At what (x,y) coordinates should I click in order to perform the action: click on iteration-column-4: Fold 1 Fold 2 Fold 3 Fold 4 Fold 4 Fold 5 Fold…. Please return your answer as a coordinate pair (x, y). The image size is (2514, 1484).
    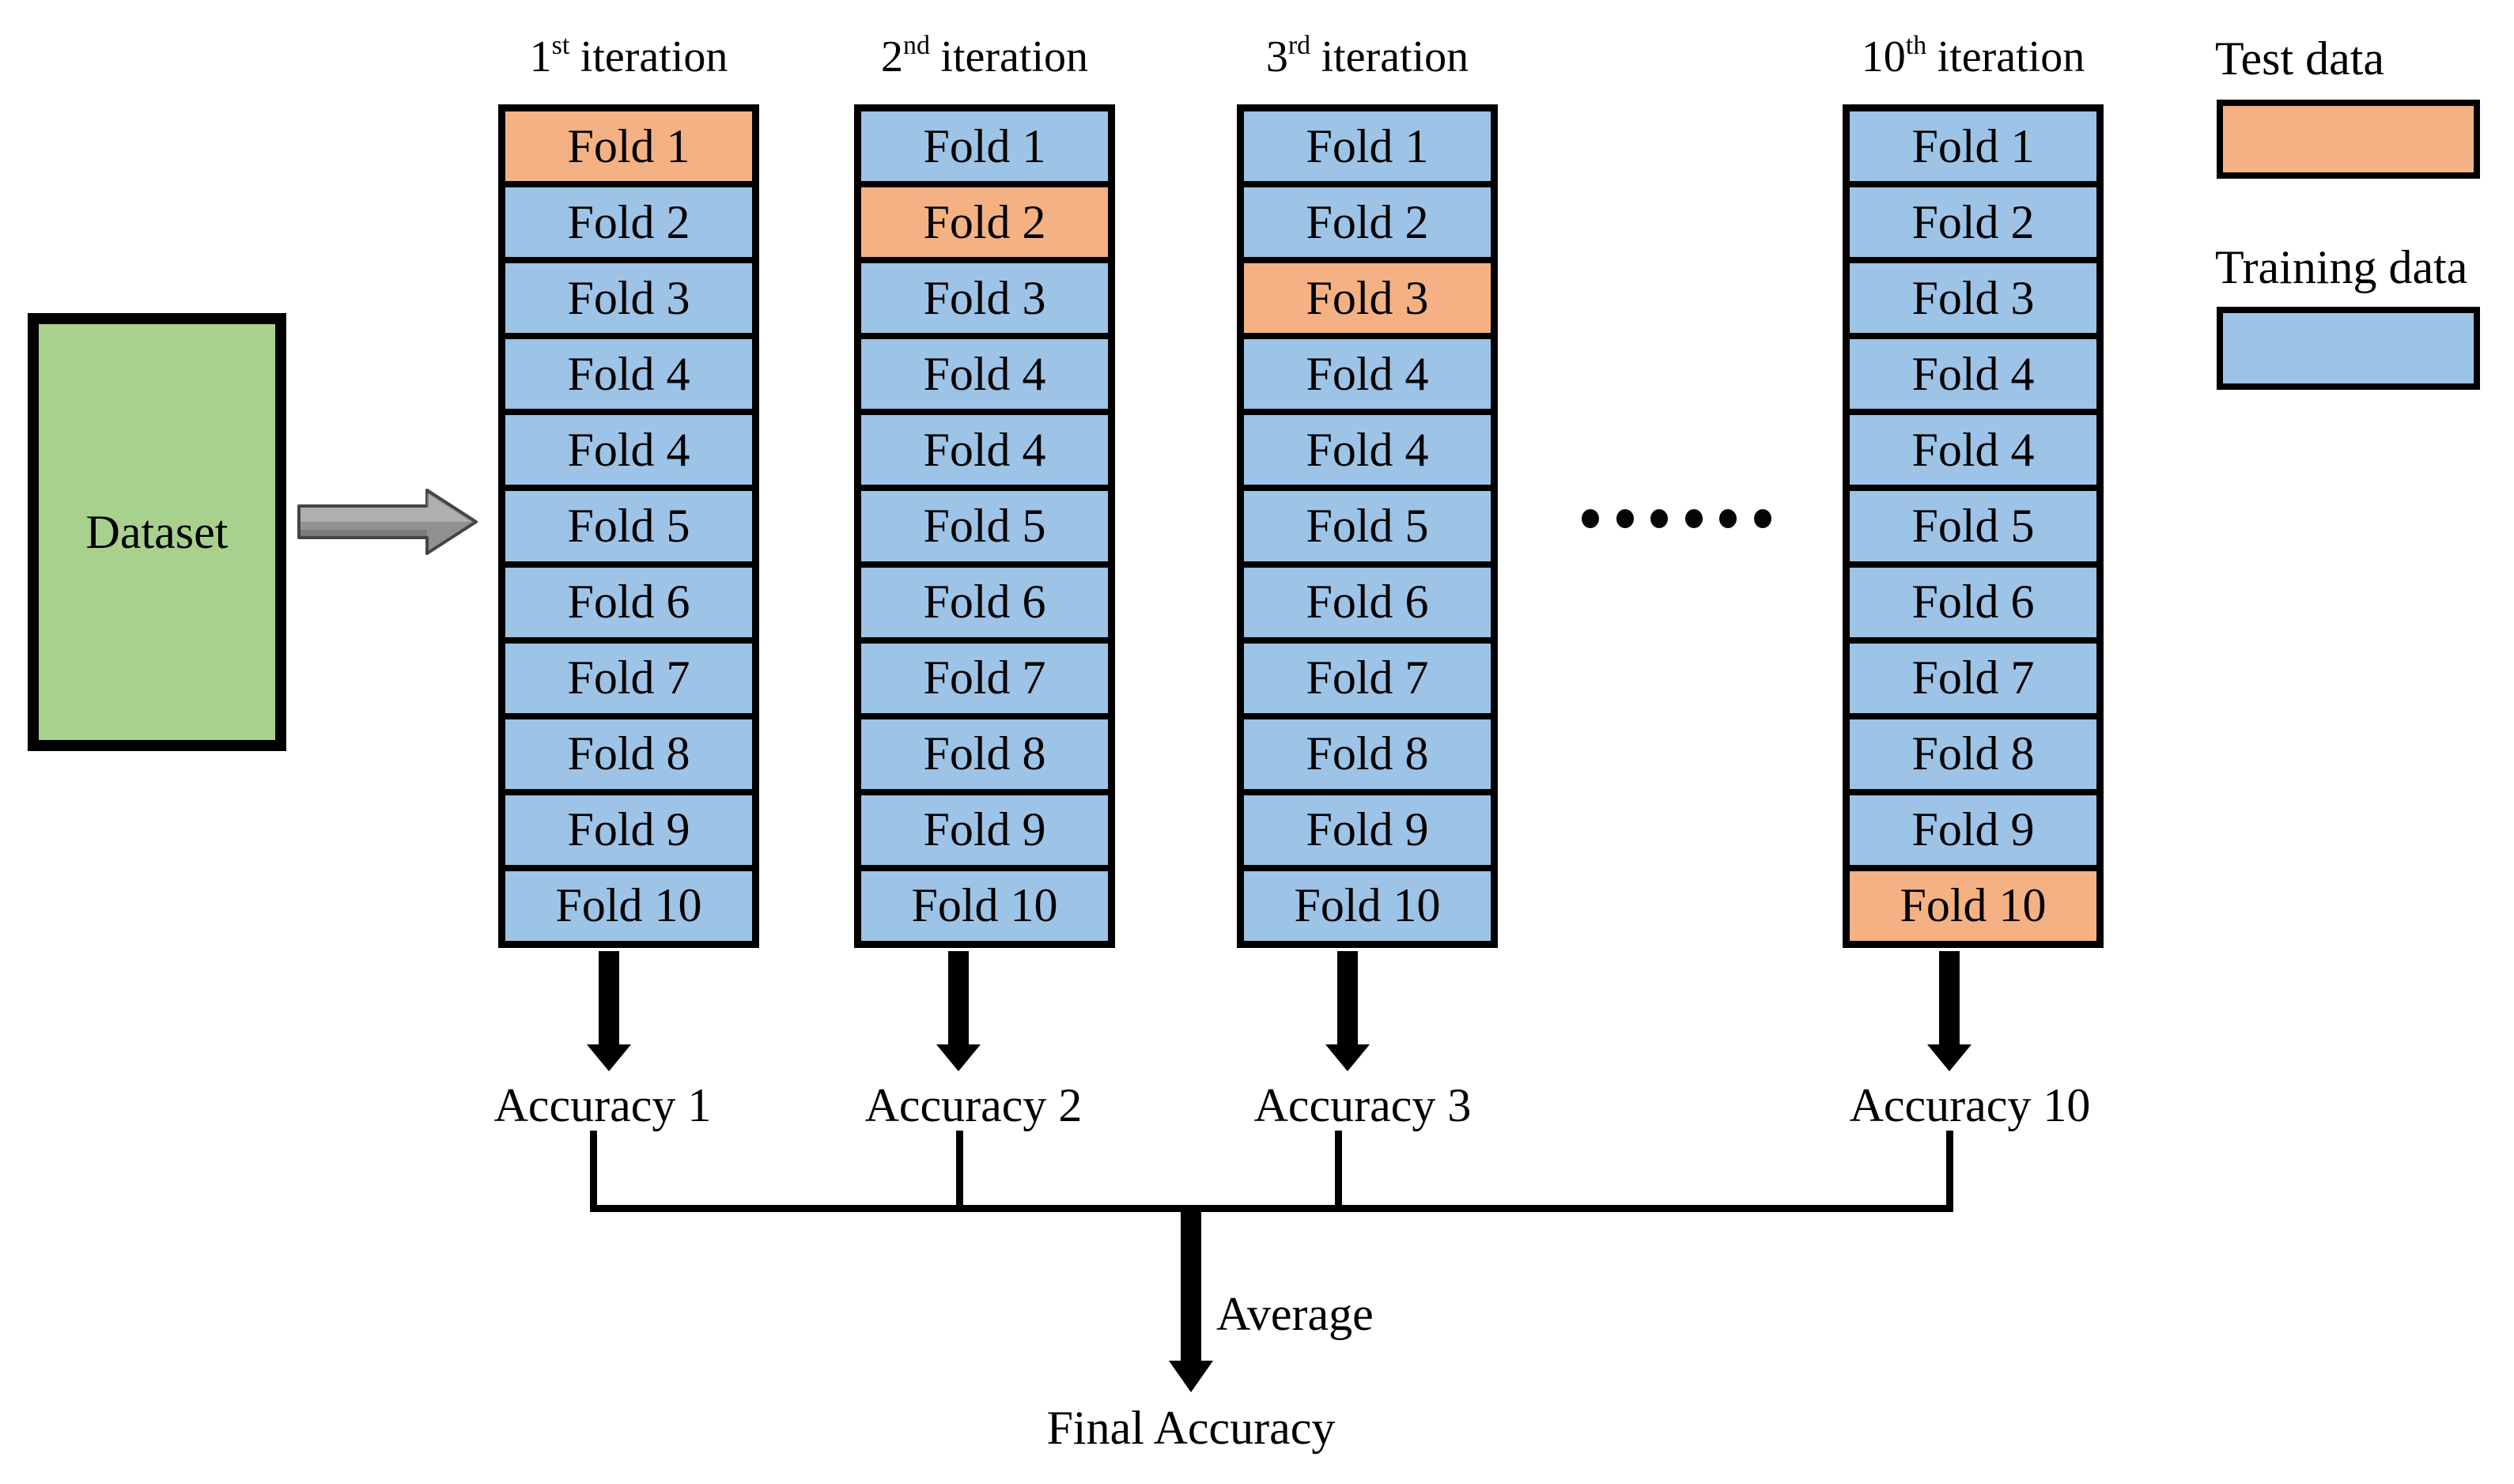
    Looking at the image, I should click on (1973, 526).